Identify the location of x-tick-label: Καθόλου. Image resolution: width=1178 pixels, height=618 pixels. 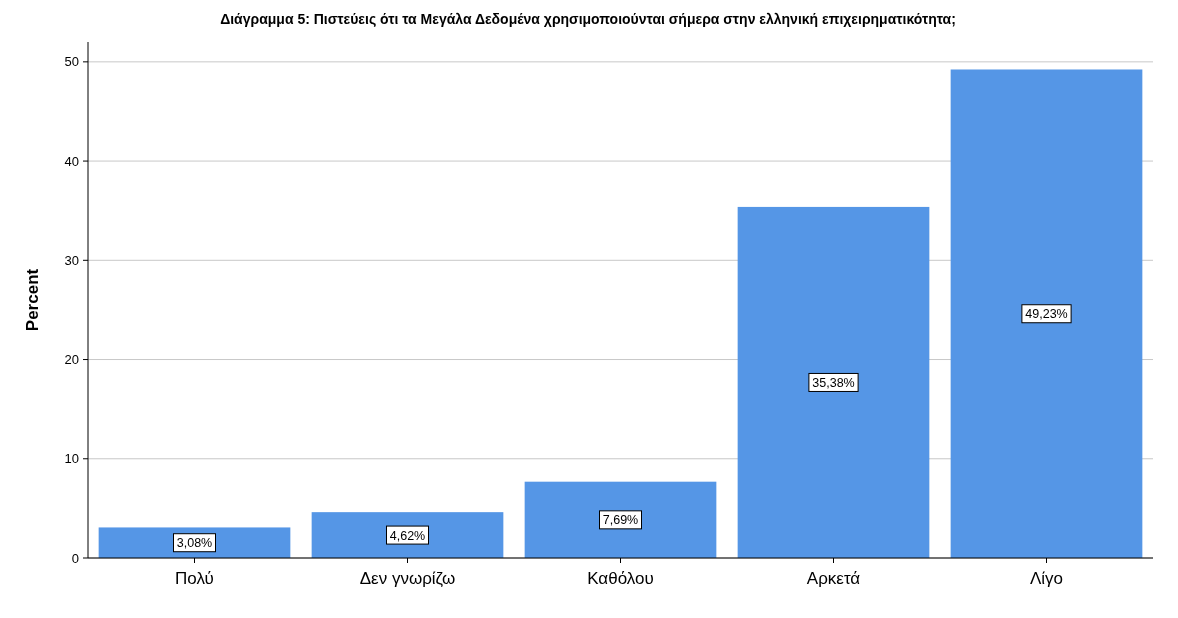
(620, 578).